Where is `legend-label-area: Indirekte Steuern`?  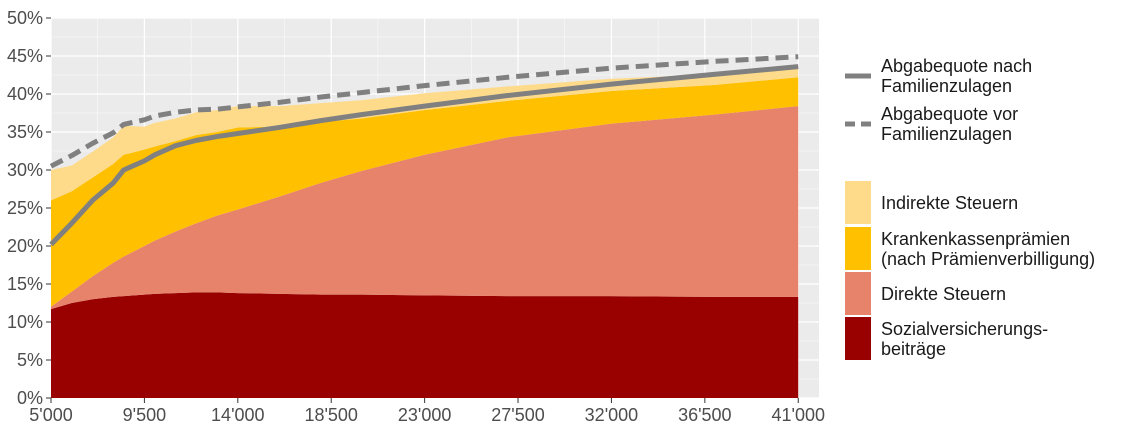 legend-label-area: Indirekte Steuern is located at coordinates (949, 203).